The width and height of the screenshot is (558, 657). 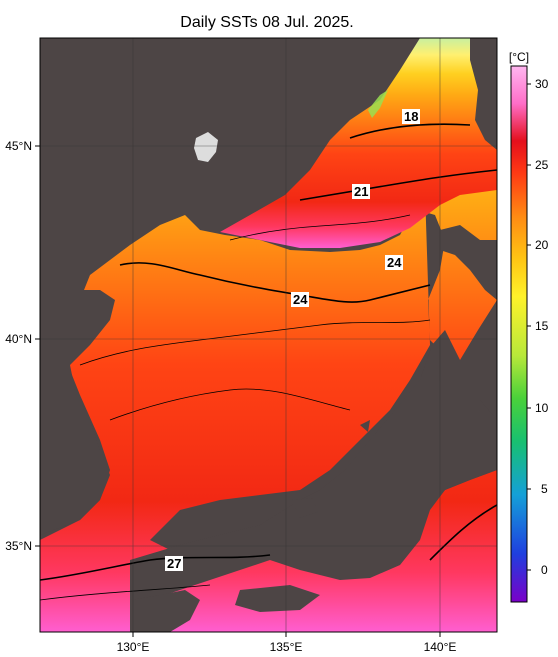 What do you see at coordinates (519, 57) in the screenshot?
I see `colorbar-unit-label: [°C]` at bounding box center [519, 57].